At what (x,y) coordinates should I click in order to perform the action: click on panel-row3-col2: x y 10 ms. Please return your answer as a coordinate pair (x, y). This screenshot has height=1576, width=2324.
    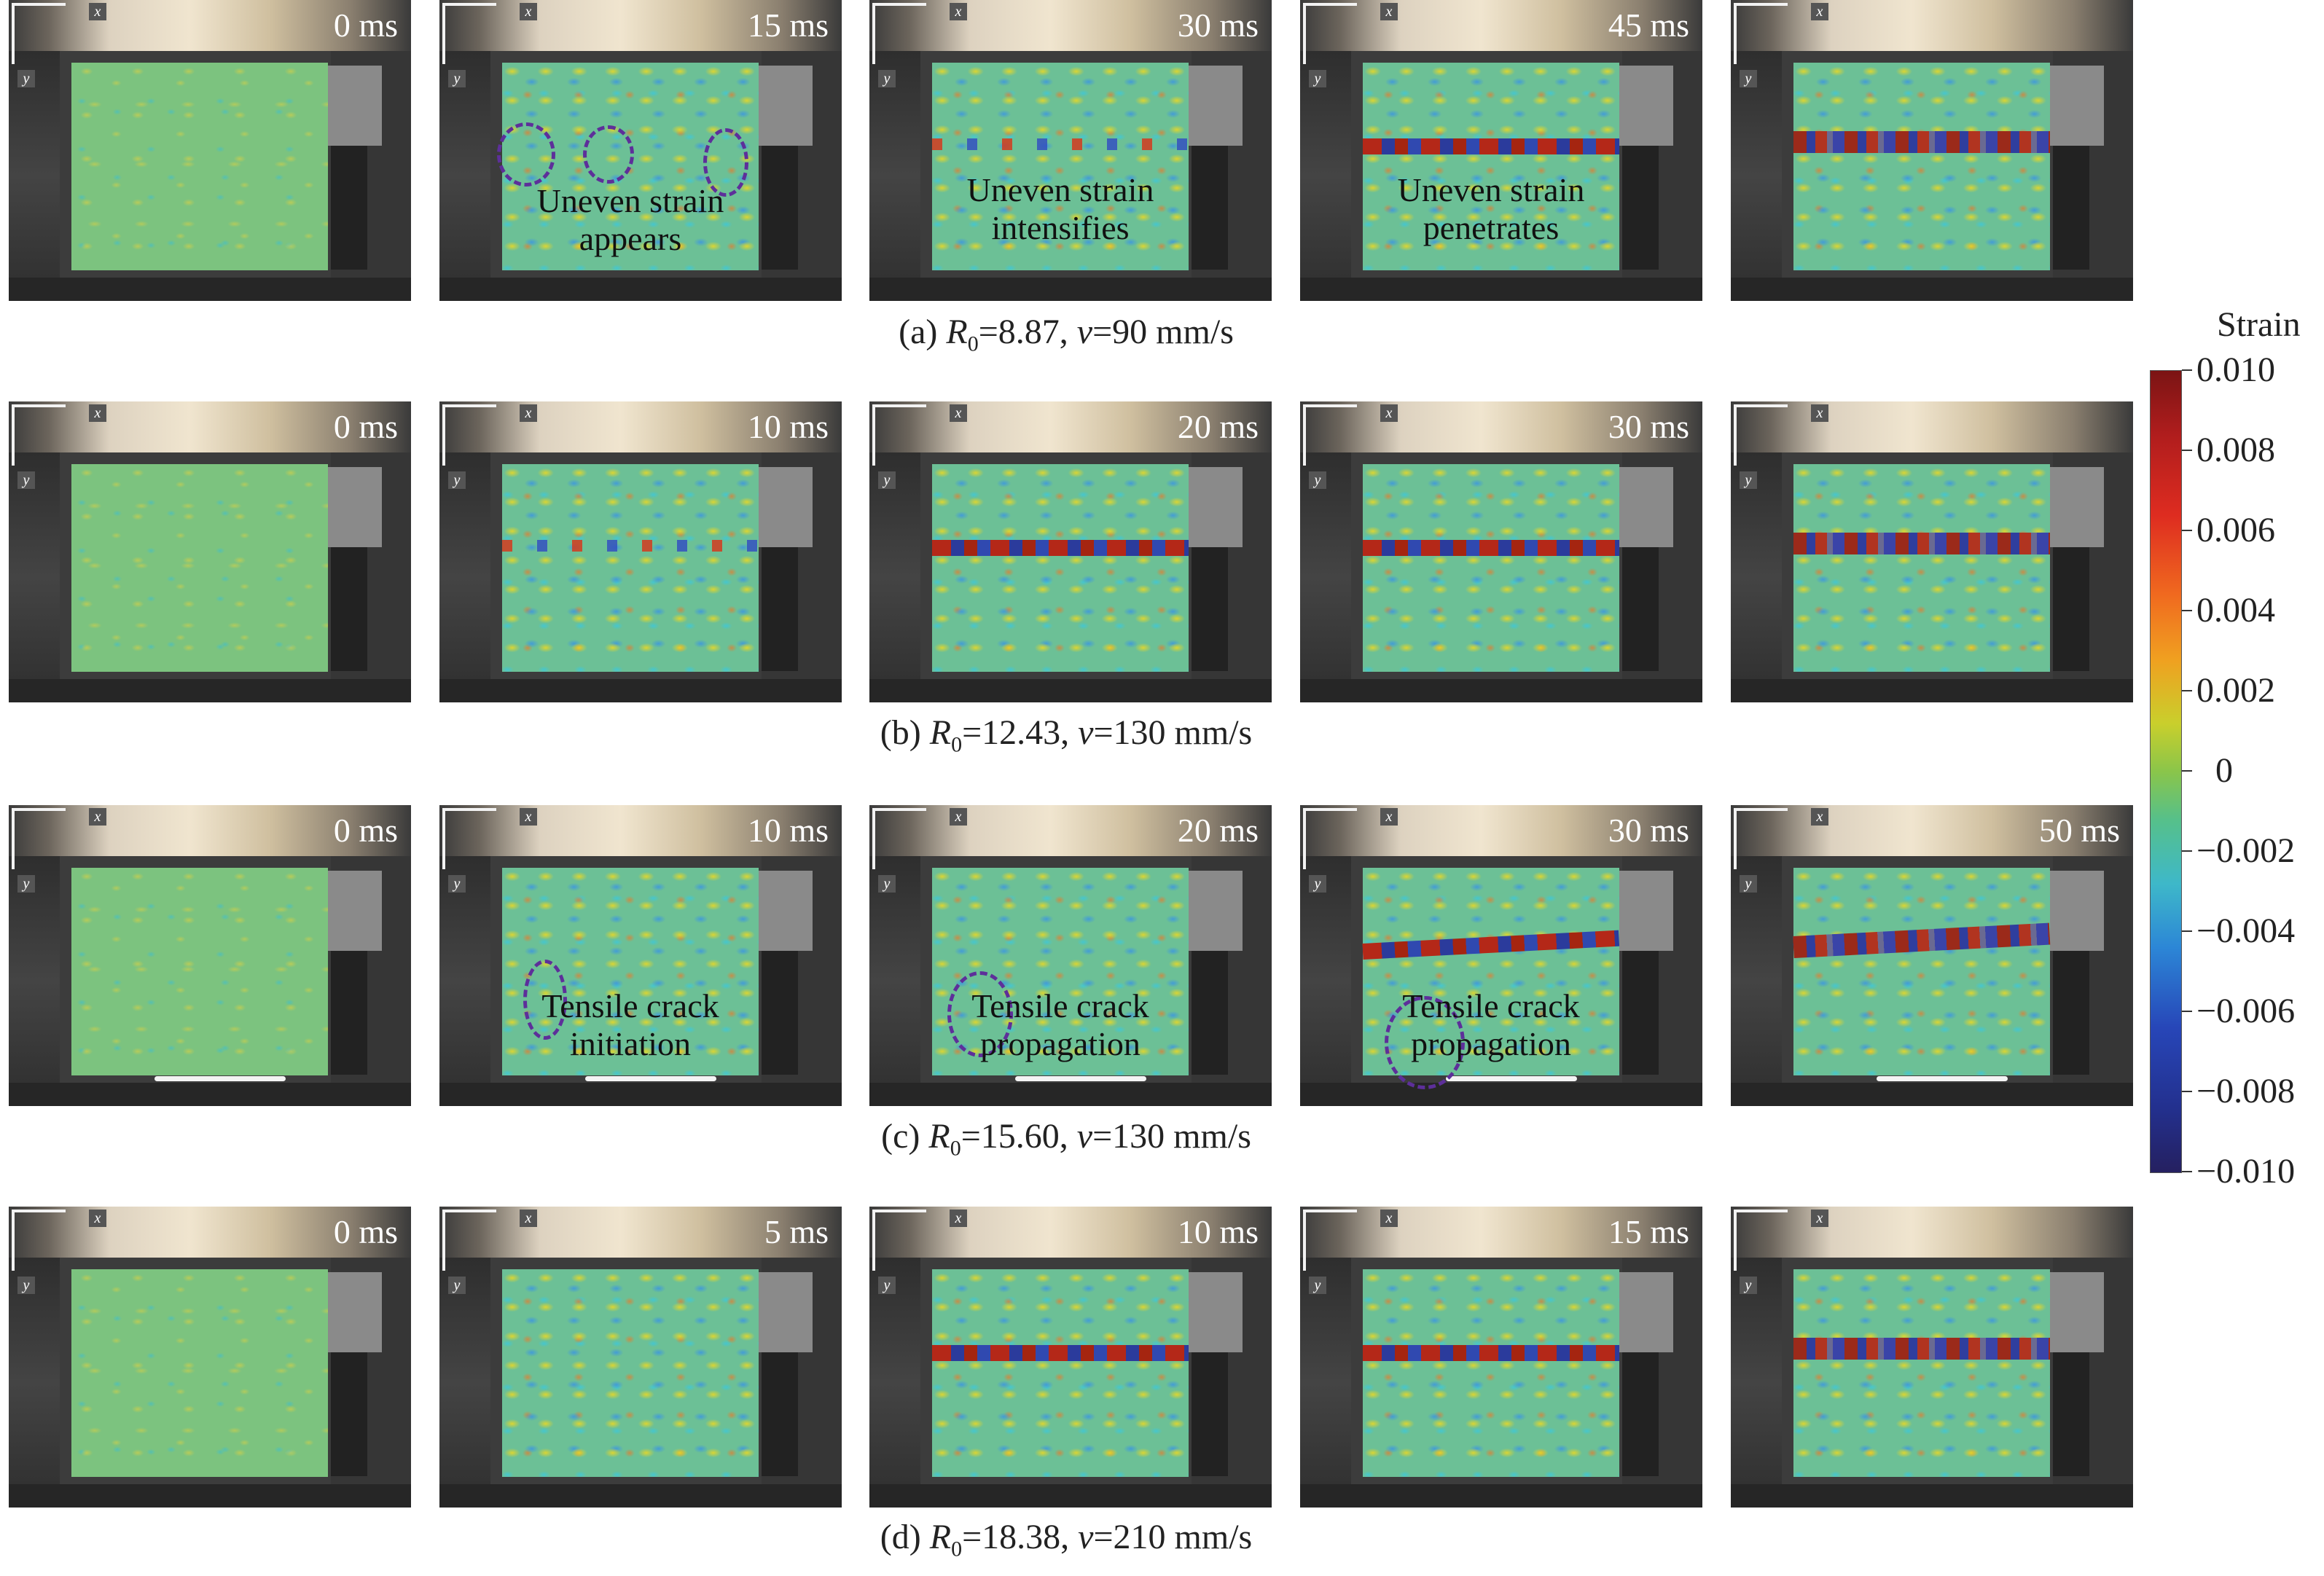
    Looking at the image, I should click on (1070, 1357).